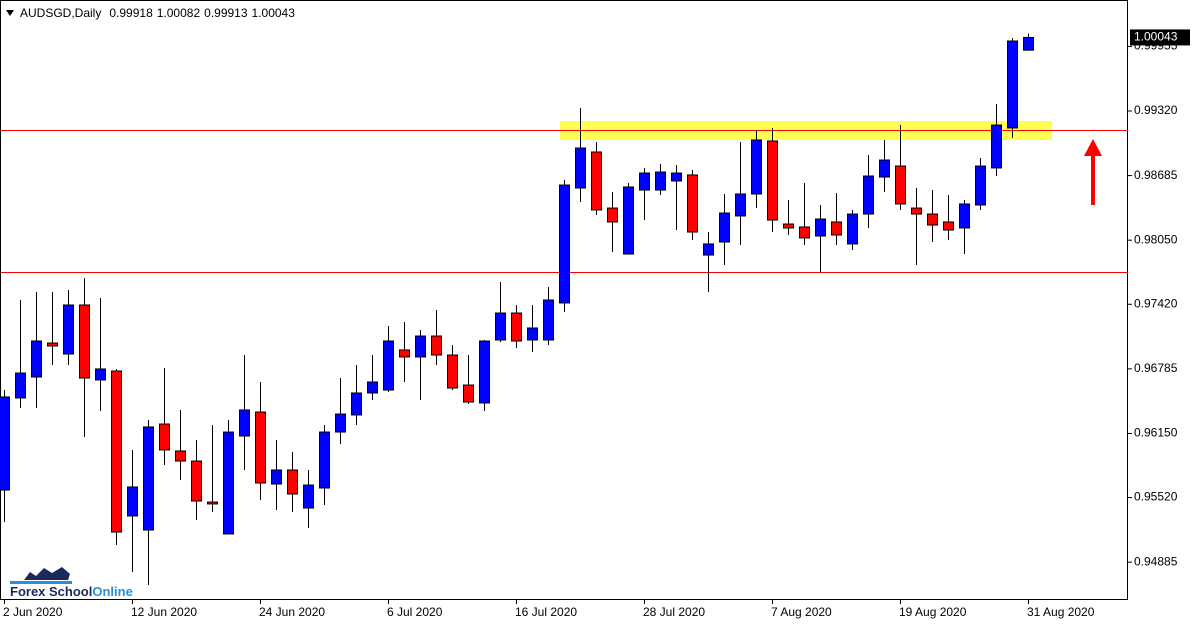 This screenshot has width=1200, height=627. What do you see at coordinates (1156, 561) in the screenshot?
I see `y-tick-label: 0.94885` at bounding box center [1156, 561].